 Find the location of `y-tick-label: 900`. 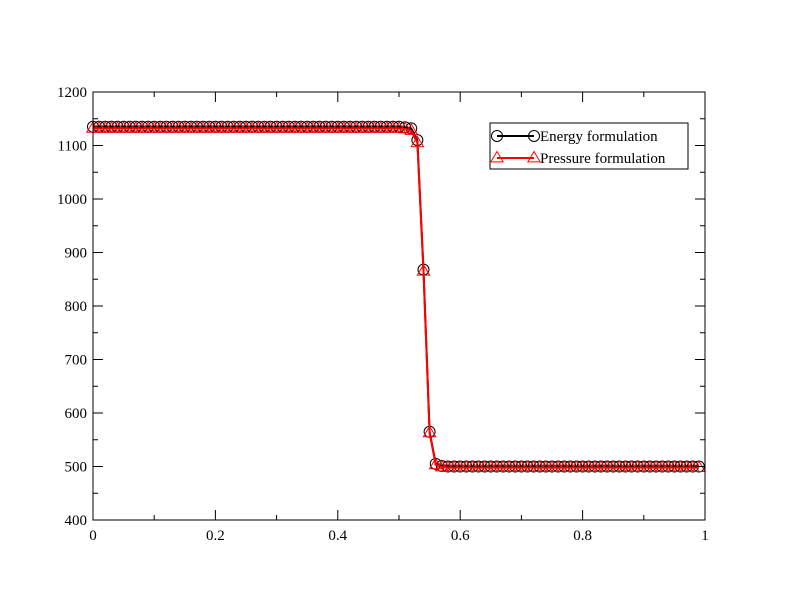

y-tick-label: 900 is located at coordinates (76, 254).